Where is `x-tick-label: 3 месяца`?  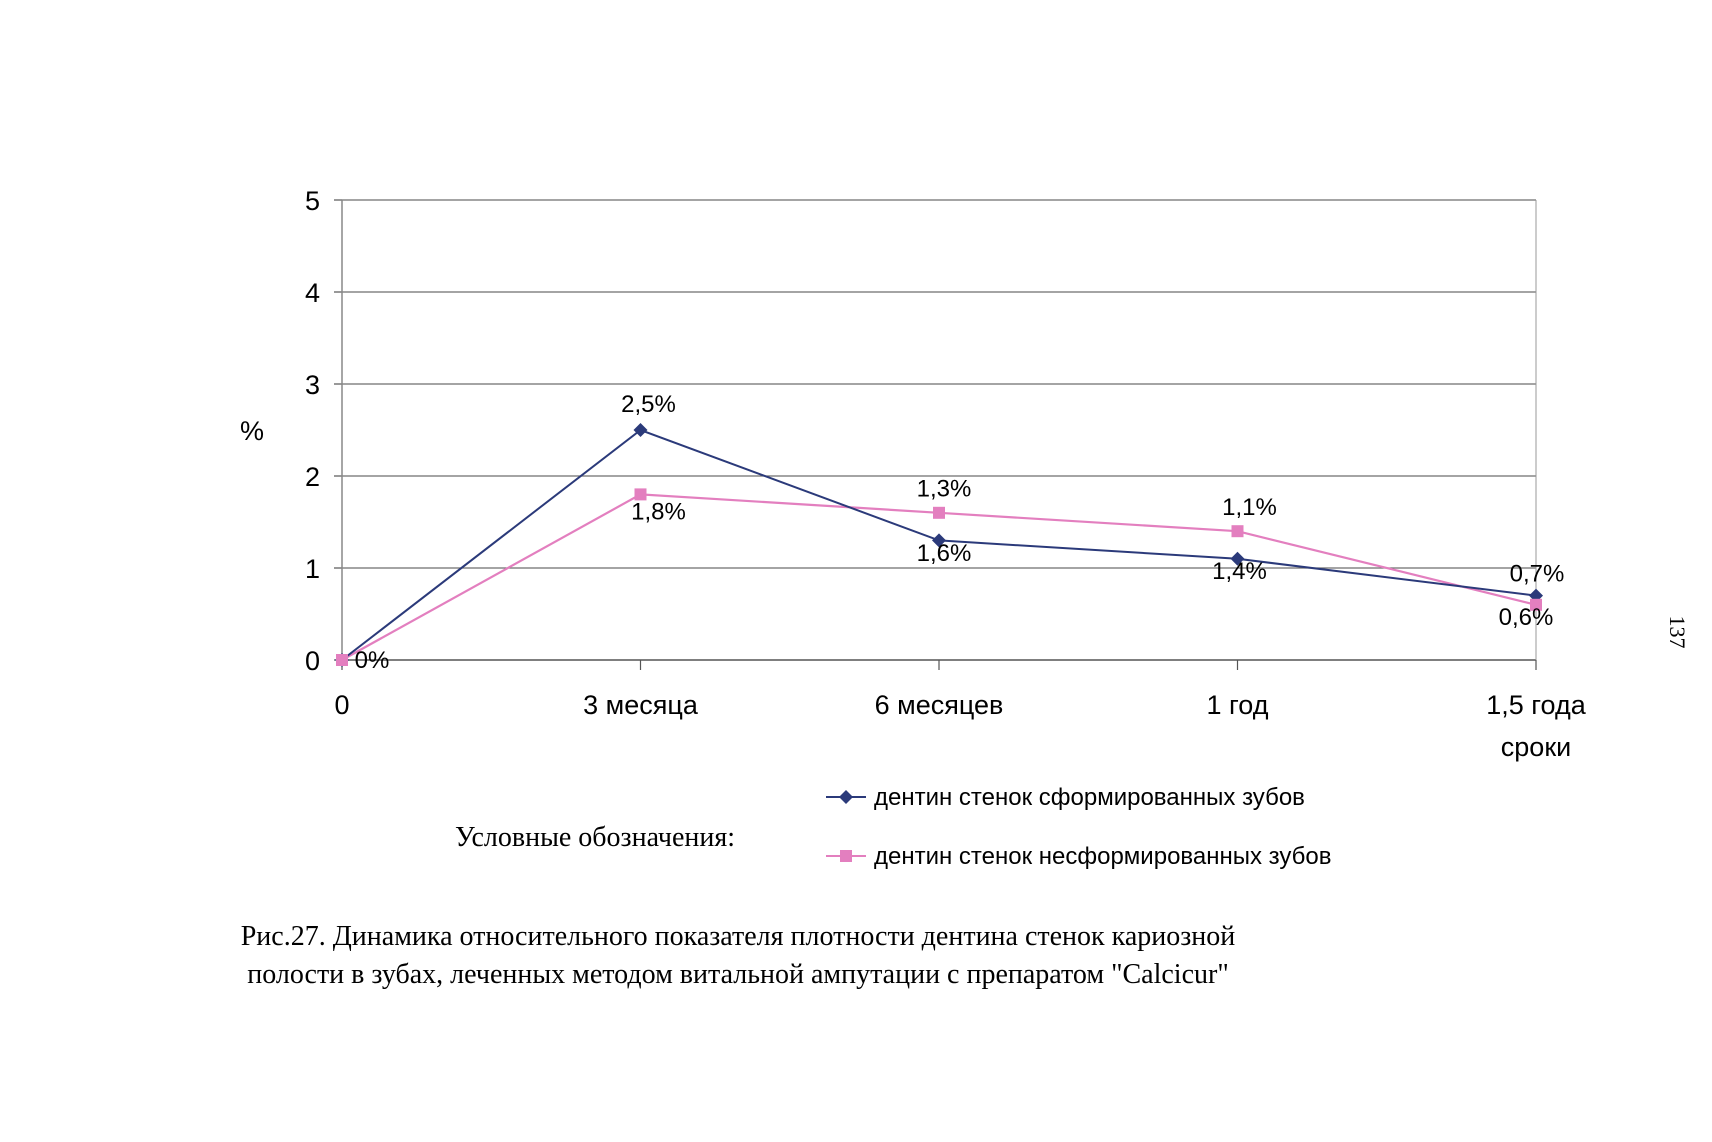
x-tick-label: 3 месяца is located at coordinates (641, 705).